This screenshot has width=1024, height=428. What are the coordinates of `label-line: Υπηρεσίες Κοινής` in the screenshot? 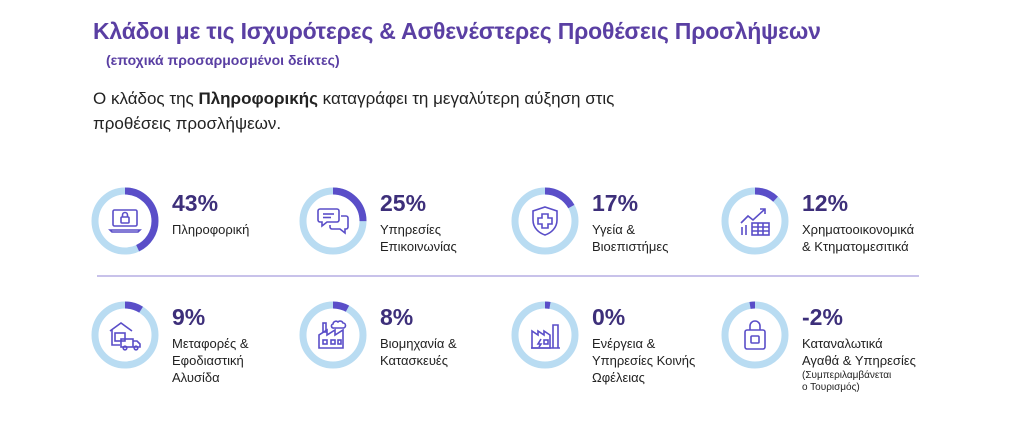 It's located at (644, 360).